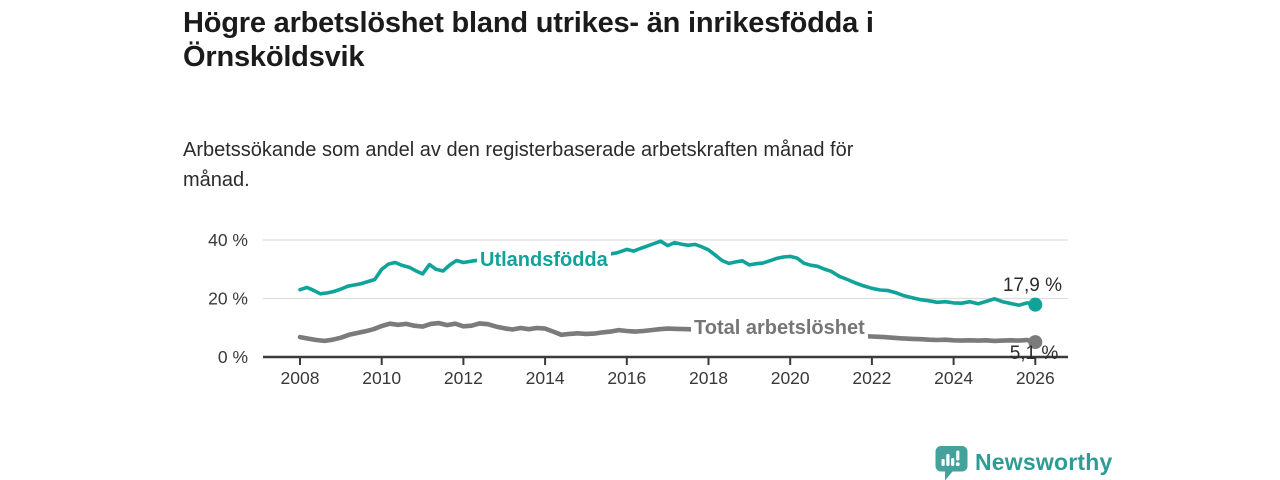 This screenshot has height=480, width=1280. I want to click on x-tick-label-2022: 2022, so click(871, 378).